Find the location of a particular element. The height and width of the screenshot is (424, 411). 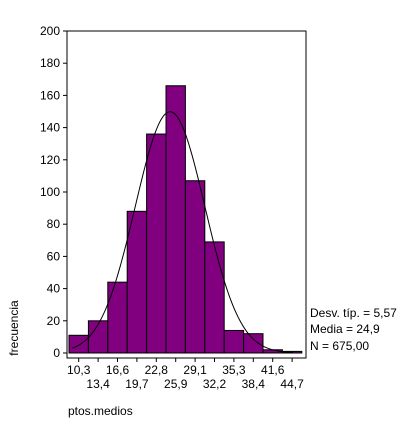

x-axis-label: ptos.medios is located at coordinates (100, 411).